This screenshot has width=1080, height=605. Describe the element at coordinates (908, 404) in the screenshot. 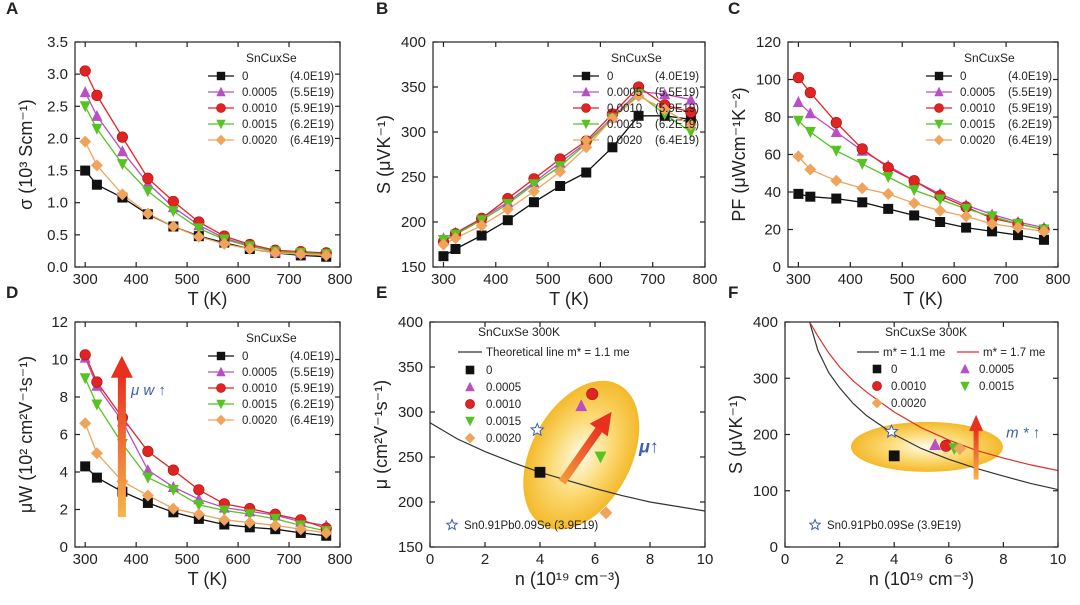

I see `legend-label: 0.0020` at that location.